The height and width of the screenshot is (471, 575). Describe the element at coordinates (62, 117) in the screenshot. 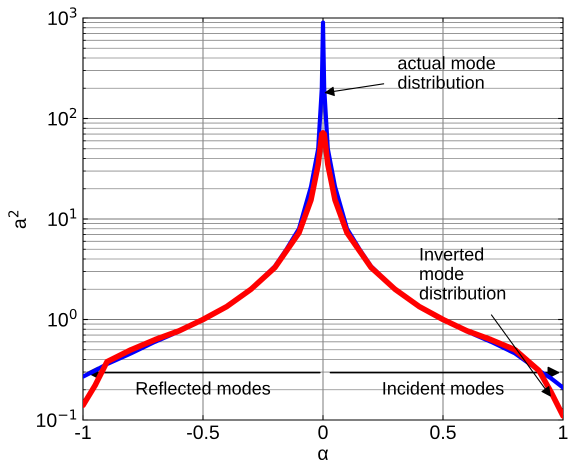

I see `y-tick-label: 10$^{2}$` at that location.